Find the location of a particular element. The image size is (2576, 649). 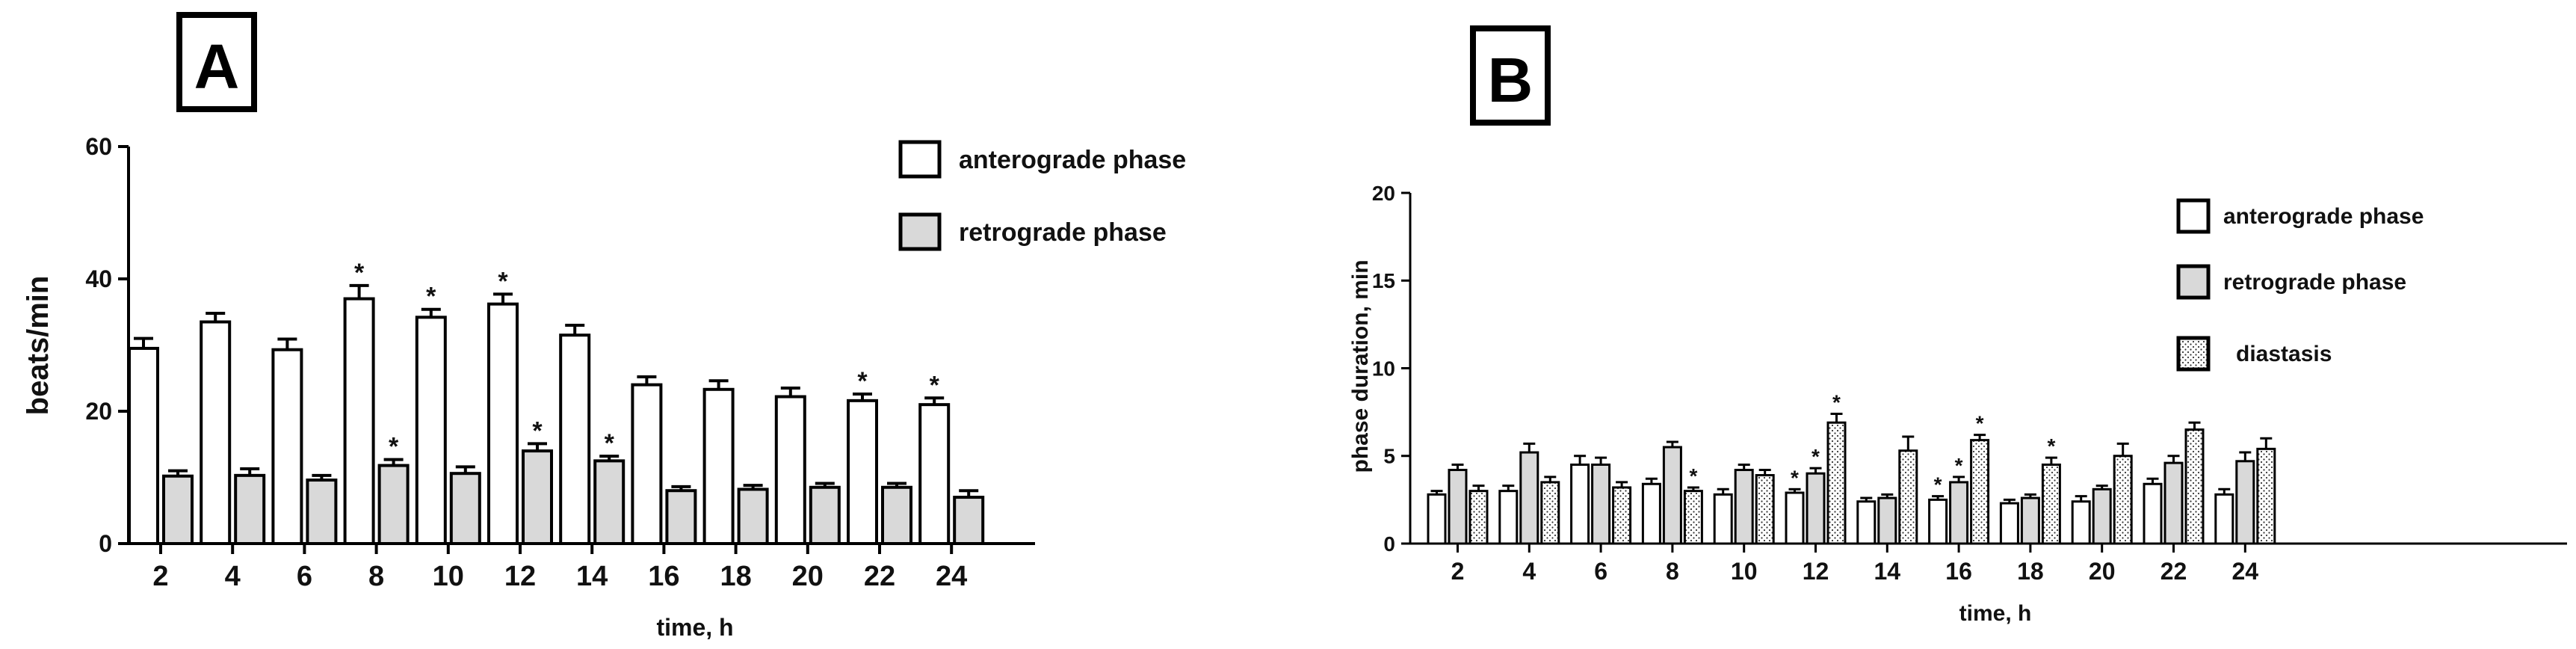

panel-b-x-tick-label: 6 is located at coordinates (1601, 571).